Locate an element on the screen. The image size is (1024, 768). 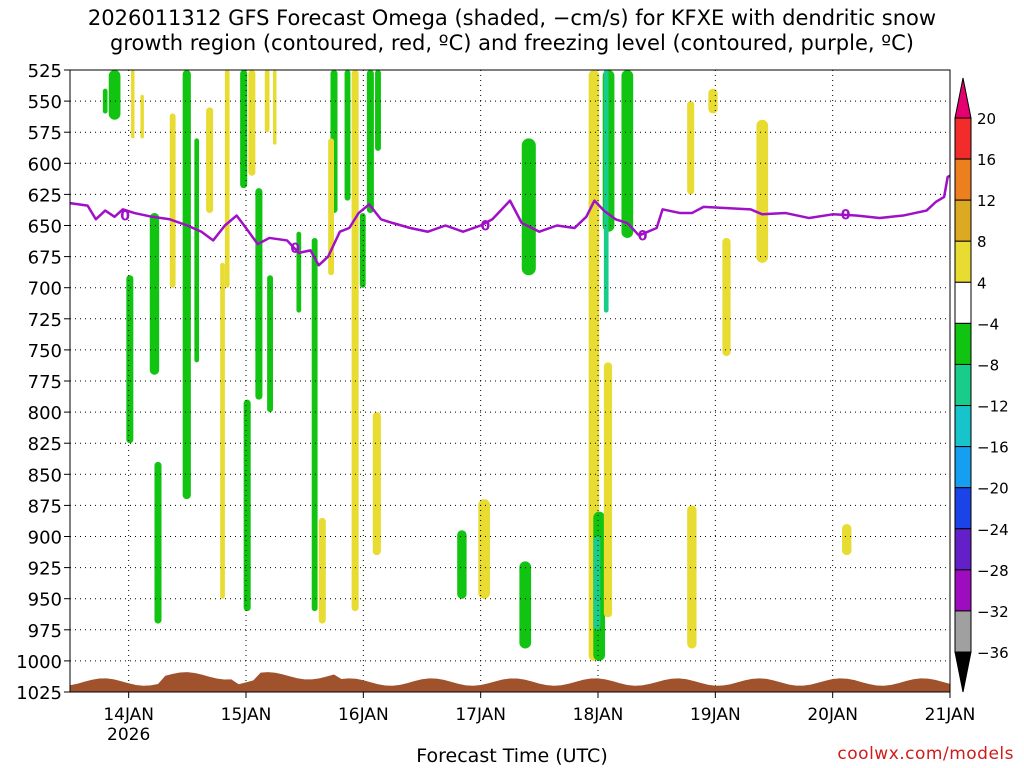
y-tick-label-775: 775 is located at coordinates (45, 382).